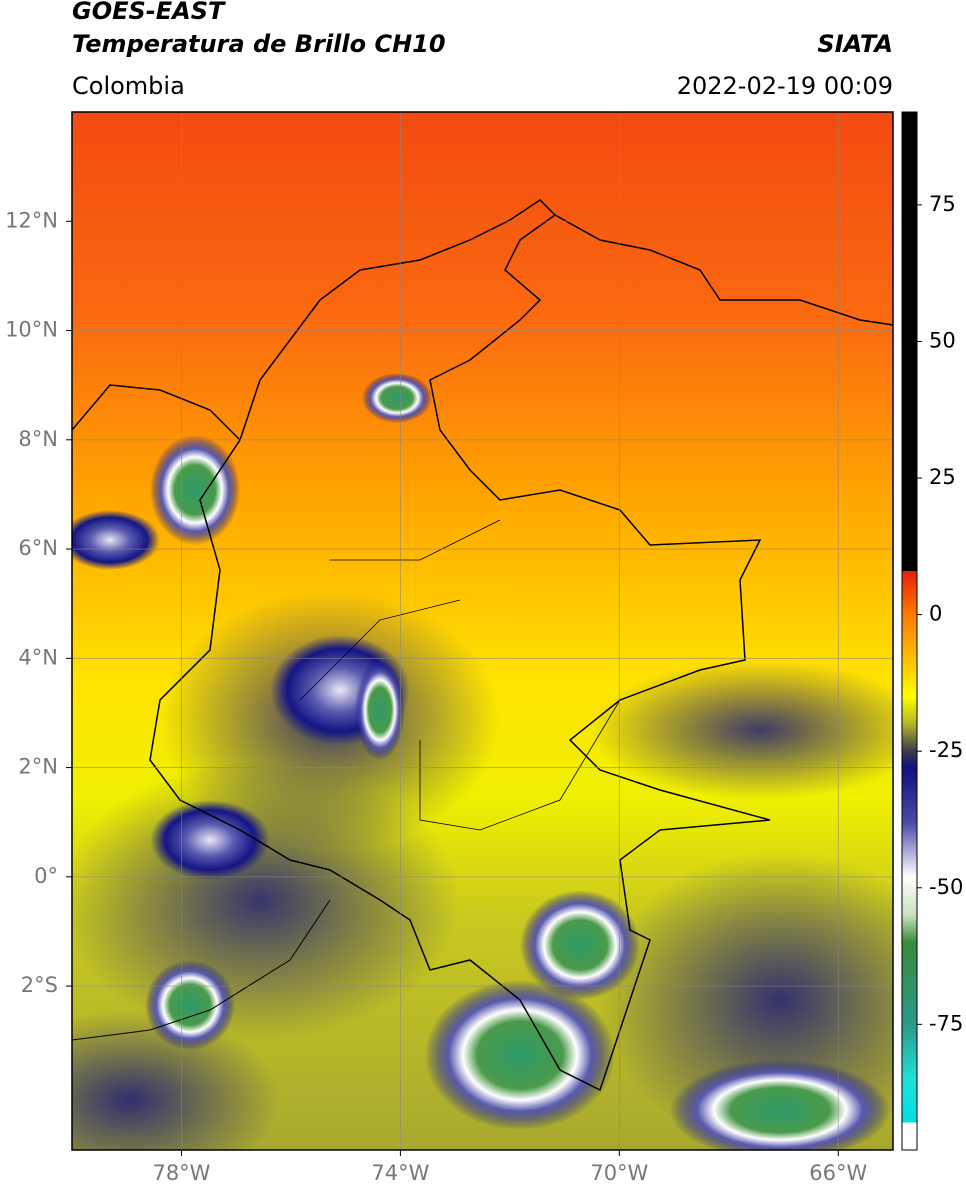  Describe the element at coordinates (855, 44) in the screenshot. I see `source: SIATA` at that location.